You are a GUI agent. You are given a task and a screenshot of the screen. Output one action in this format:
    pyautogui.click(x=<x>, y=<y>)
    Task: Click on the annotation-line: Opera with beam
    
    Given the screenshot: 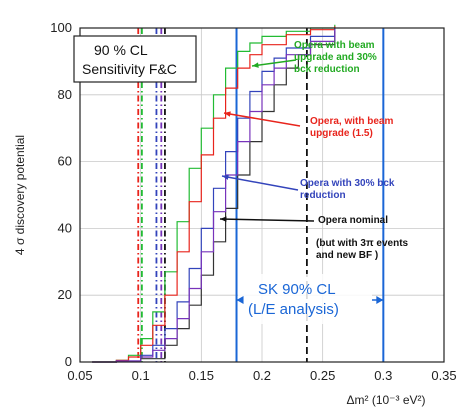 What is the action you would take?
    pyautogui.click(x=334, y=45)
    